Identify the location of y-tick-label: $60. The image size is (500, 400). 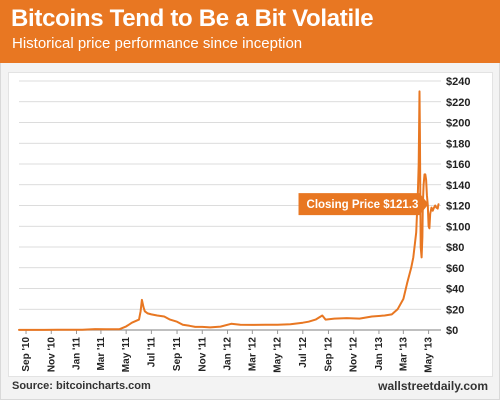
(455, 269).